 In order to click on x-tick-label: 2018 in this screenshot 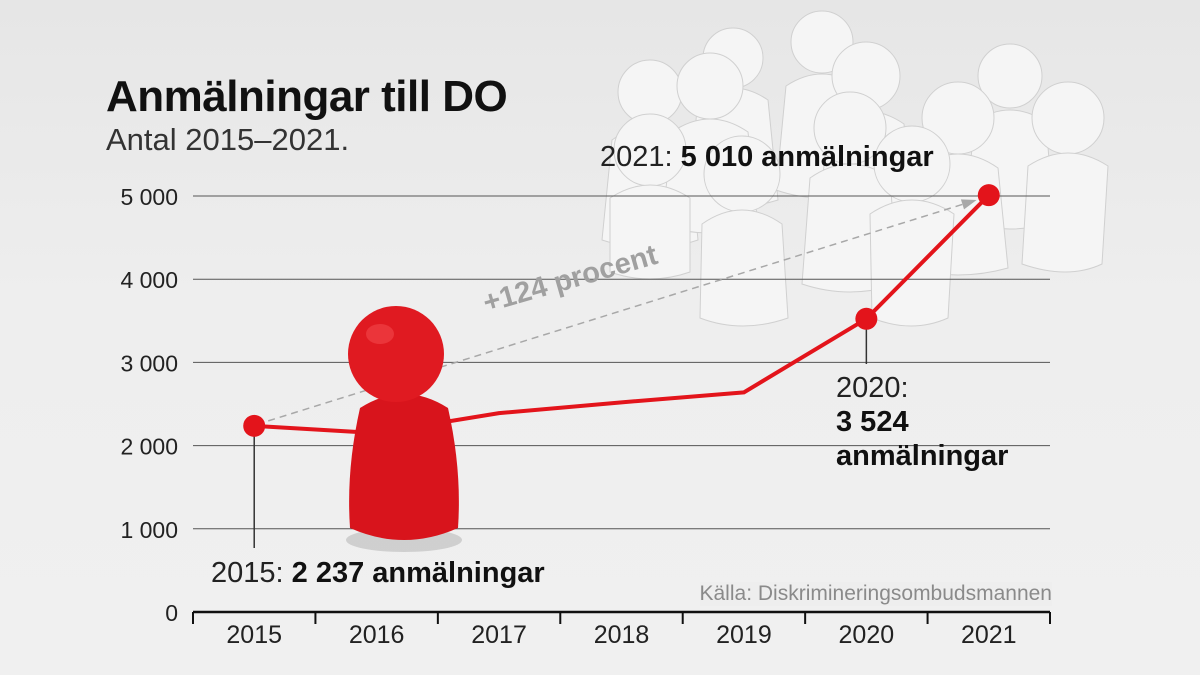, I will do `click(622, 635)`.